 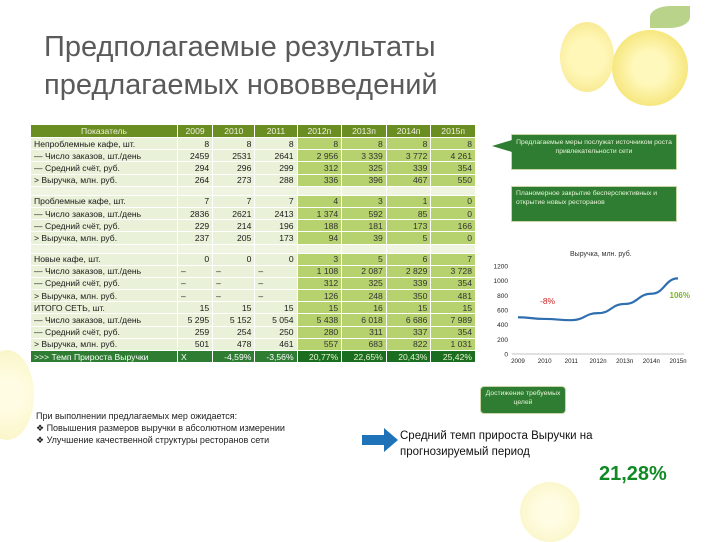 I want to click on row-label: ИТОГО СЕТЬ, шт., so click(x=104, y=308).